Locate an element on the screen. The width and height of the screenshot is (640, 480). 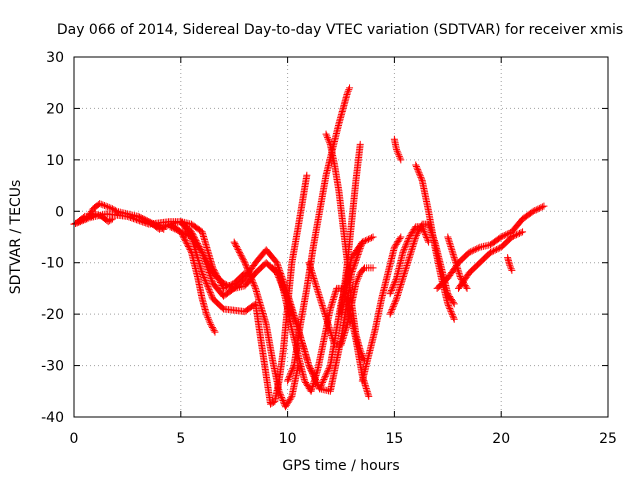
series-sat03 is located at coordinates (95, 218).